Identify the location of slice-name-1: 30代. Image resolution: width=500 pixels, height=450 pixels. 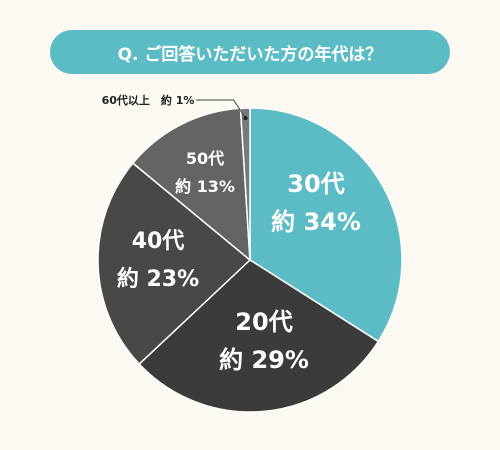
(315, 184).